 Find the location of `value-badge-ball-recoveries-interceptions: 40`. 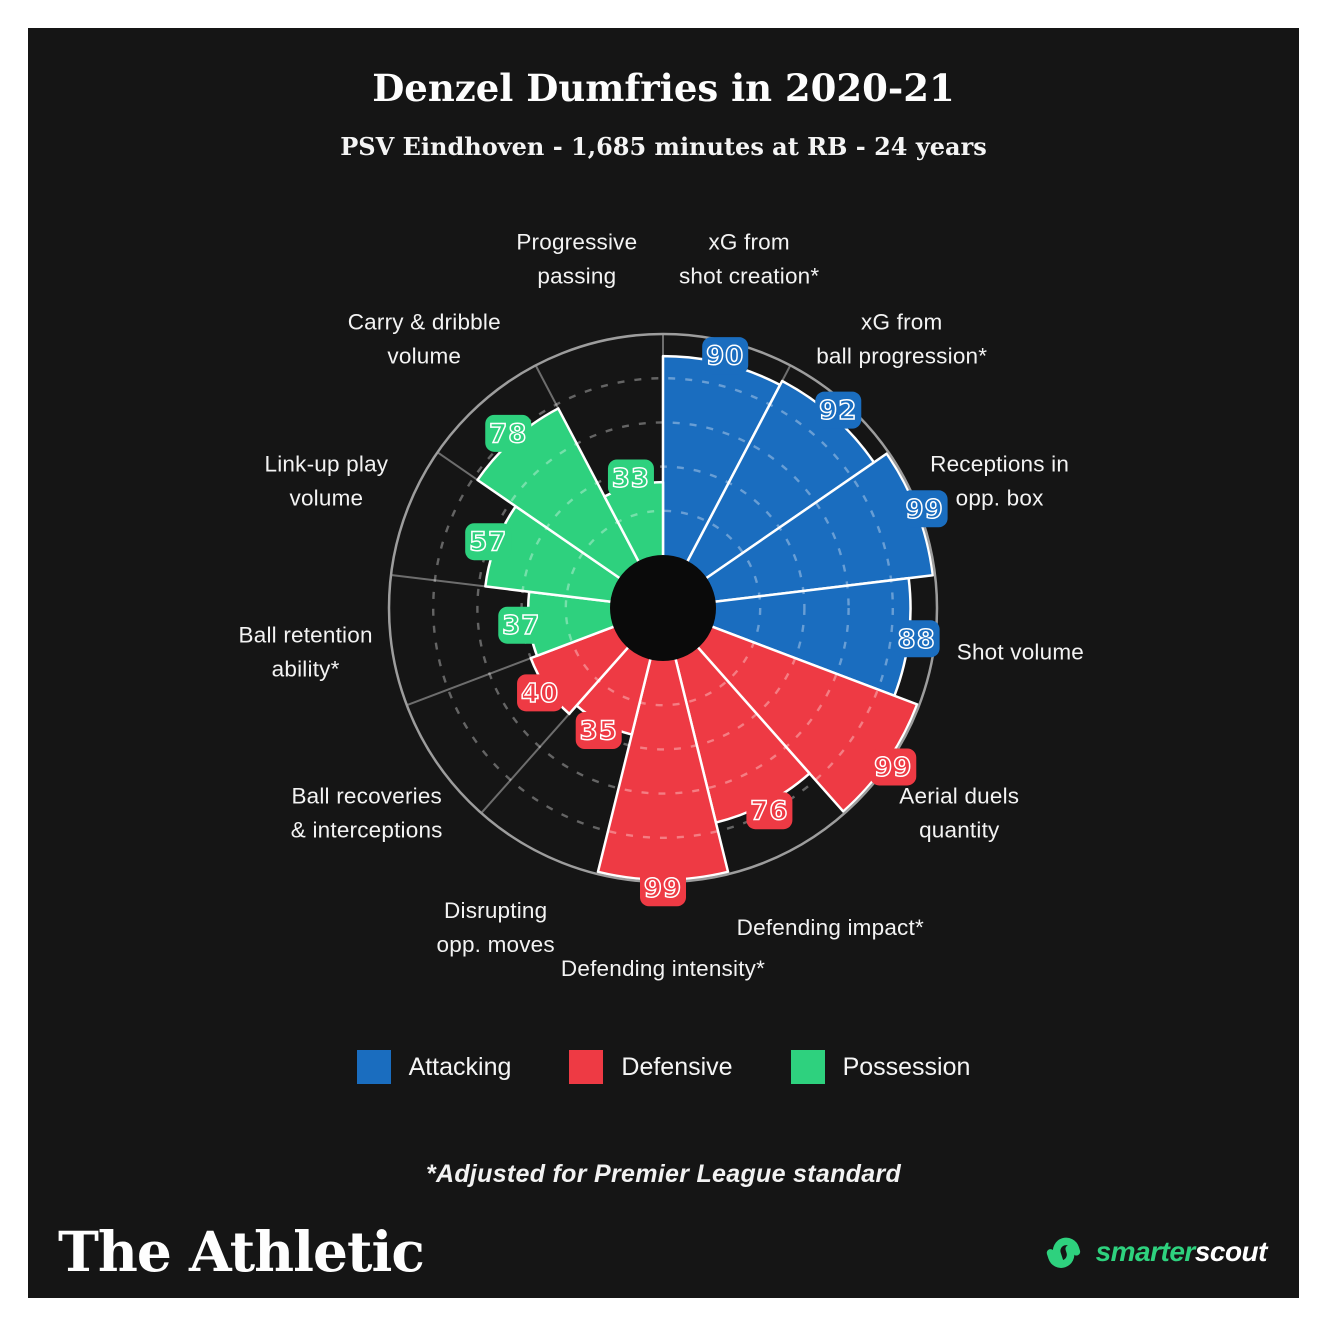

value-badge-ball-recoveries-interceptions: 40 is located at coordinates (540, 693).